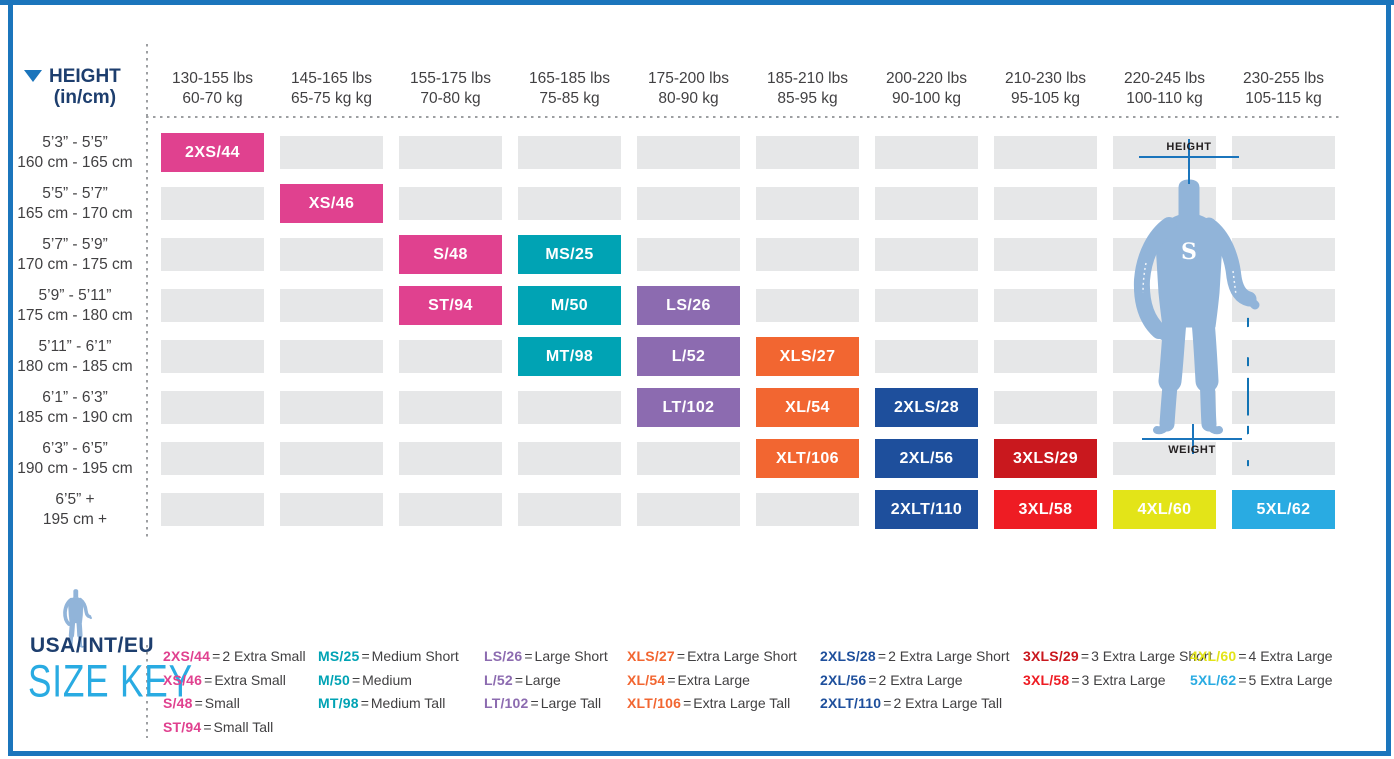 The image size is (1394, 759). What do you see at coordinates (506, 703) in the screenshot?
I see `size-code: LT/102` at bounding box center [506, 703].